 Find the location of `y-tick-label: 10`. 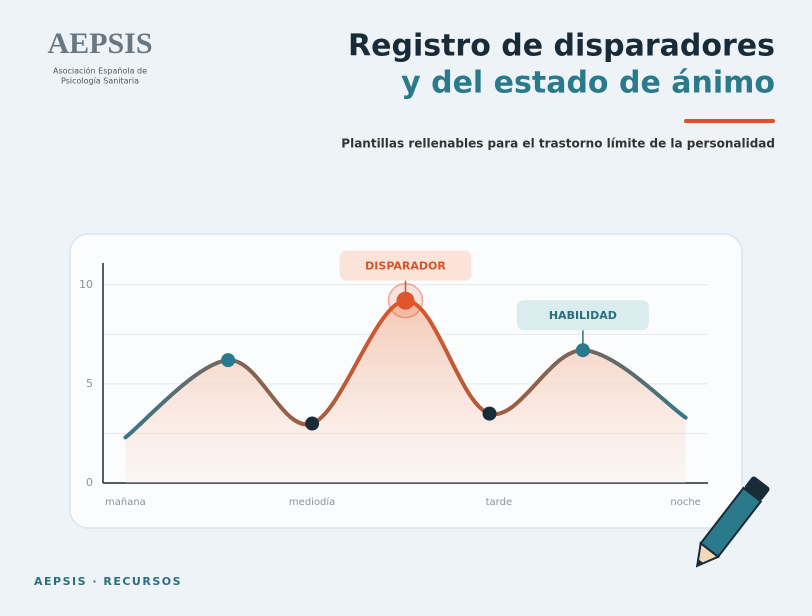

y-tick-label: 10 is located at coordinates (86, 284).